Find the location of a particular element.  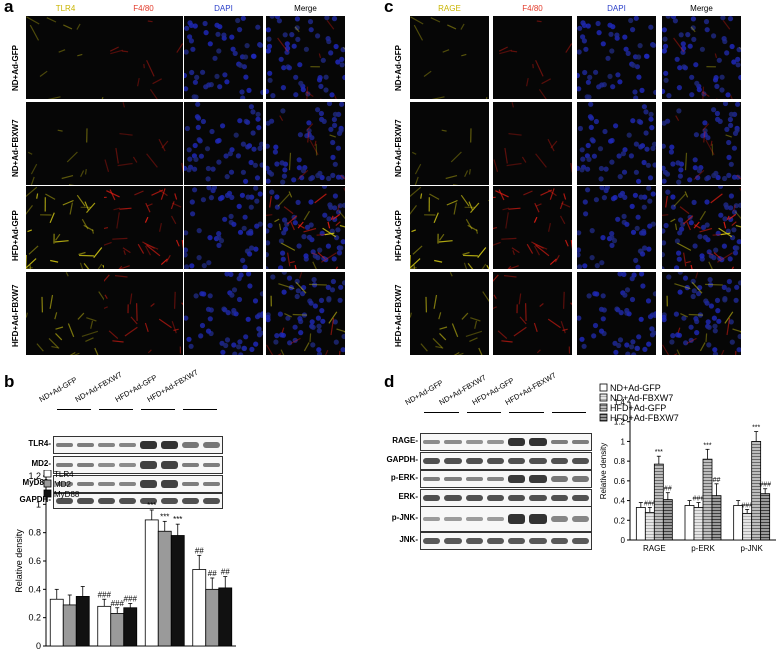

legend-label: HFD+Ad-GFP is located at coordinates (638, 408).